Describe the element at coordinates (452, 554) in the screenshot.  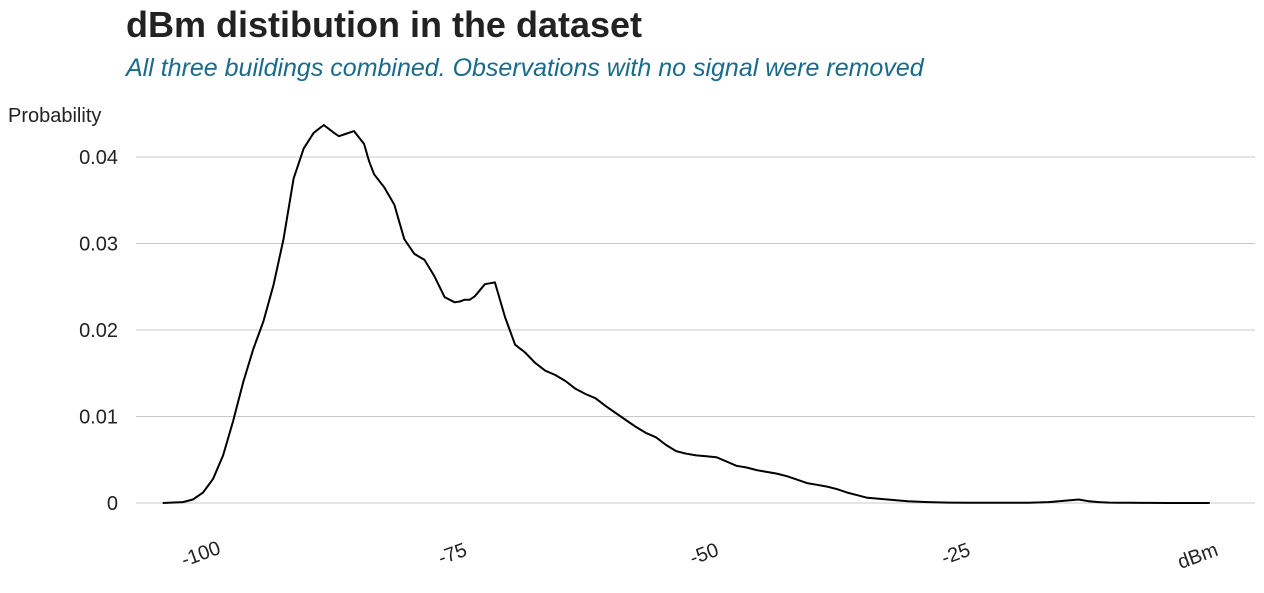
I see `x-tick-label: -75` at that location.